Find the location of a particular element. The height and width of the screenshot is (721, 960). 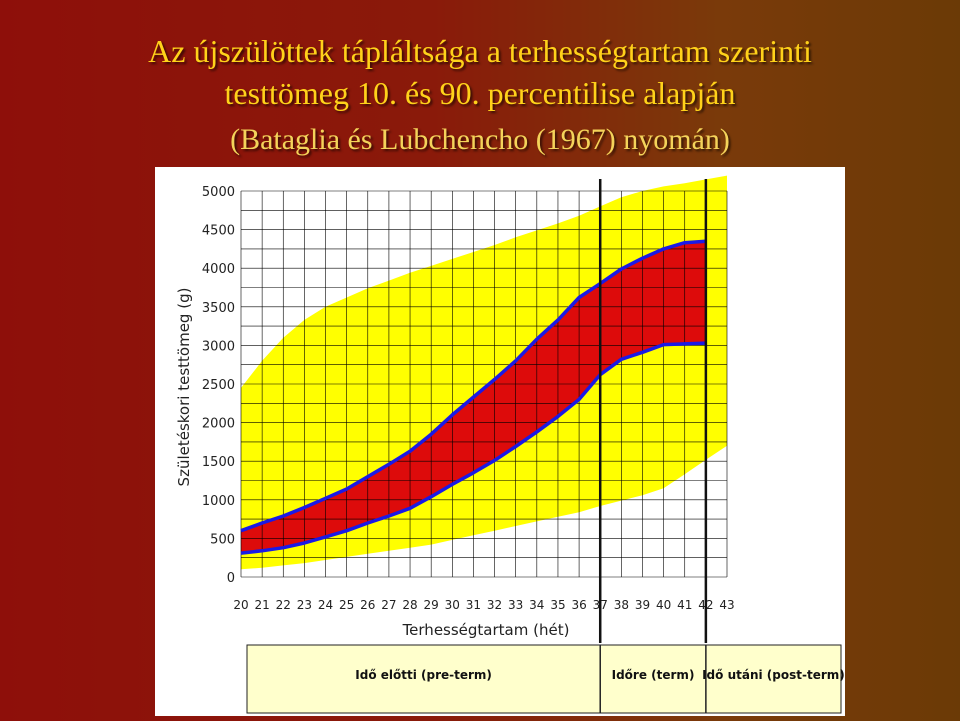

y-tick-label: 4000 is located at coordinates (218, 269).